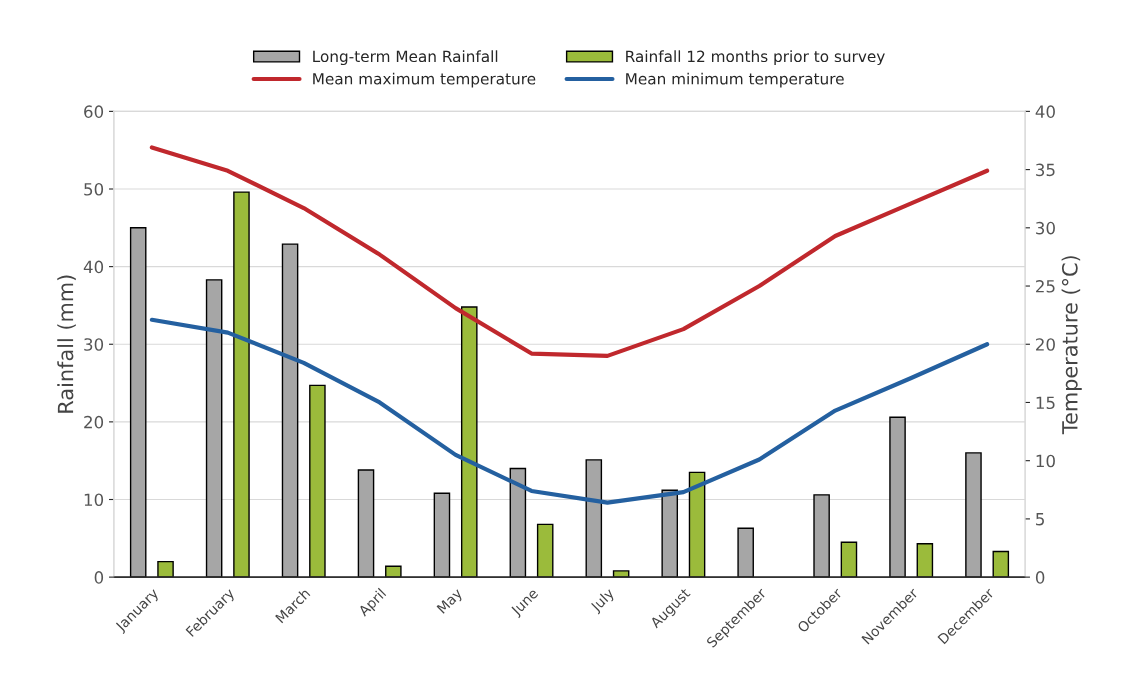 The image size is (1139, 675). Describe the element at coordinates (405, 58) in the screenshot. I see `legend-label: Long-term Mean Rainfall` at that location.